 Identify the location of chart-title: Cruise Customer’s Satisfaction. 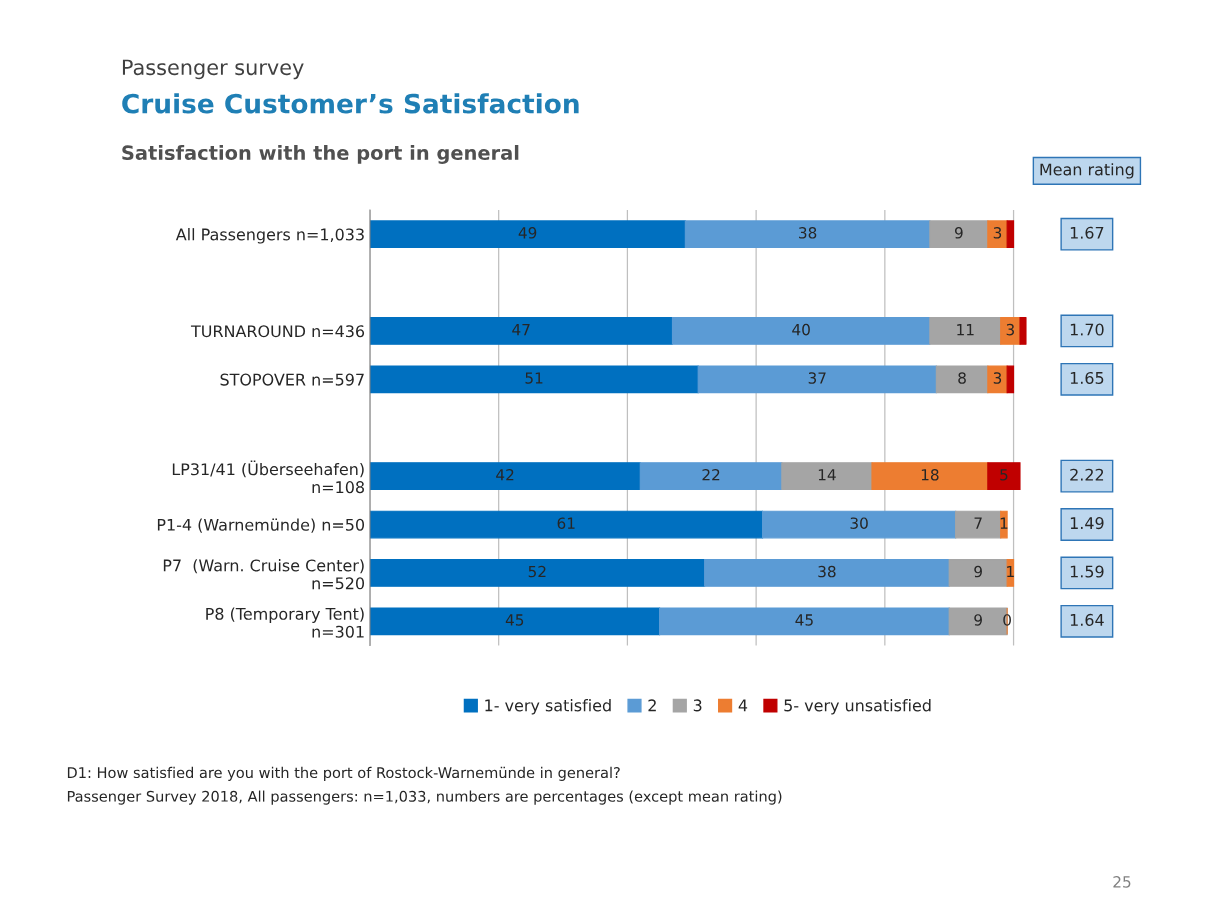
(350, 103).